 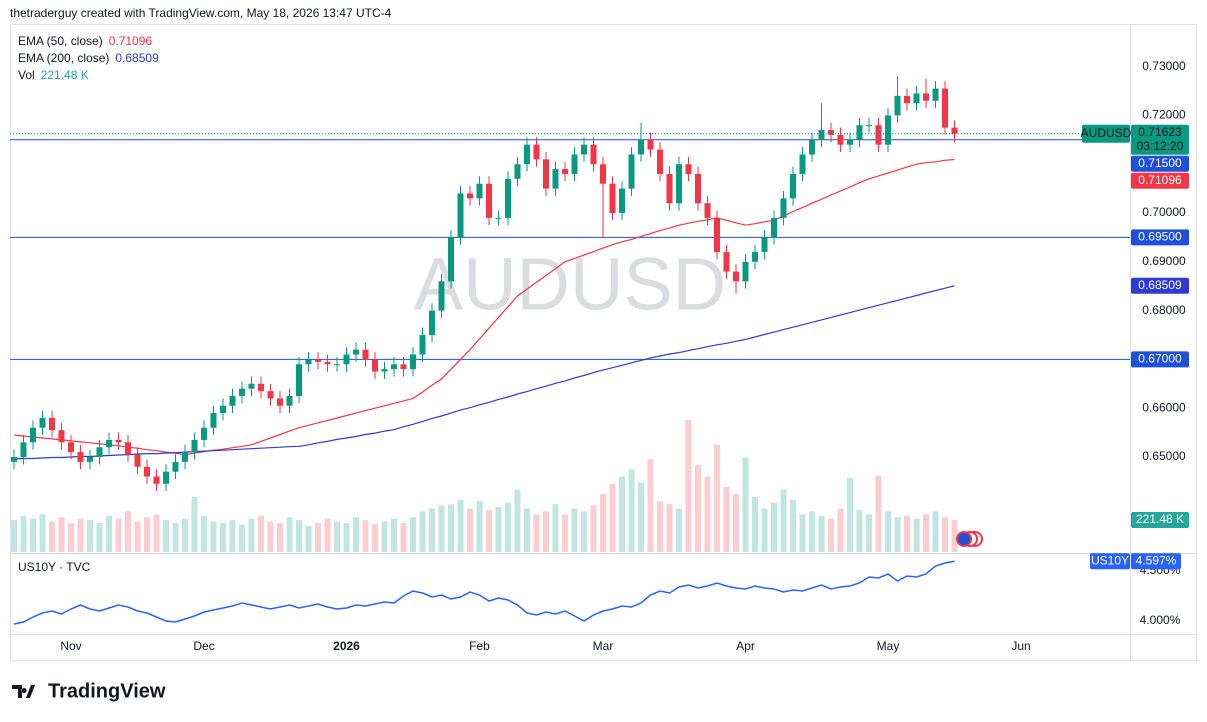 What do you see at coordinates (1164, 456) in the screenshot?
I see `y-tick-label: 0.65000` at bounding box center [1164, 456].